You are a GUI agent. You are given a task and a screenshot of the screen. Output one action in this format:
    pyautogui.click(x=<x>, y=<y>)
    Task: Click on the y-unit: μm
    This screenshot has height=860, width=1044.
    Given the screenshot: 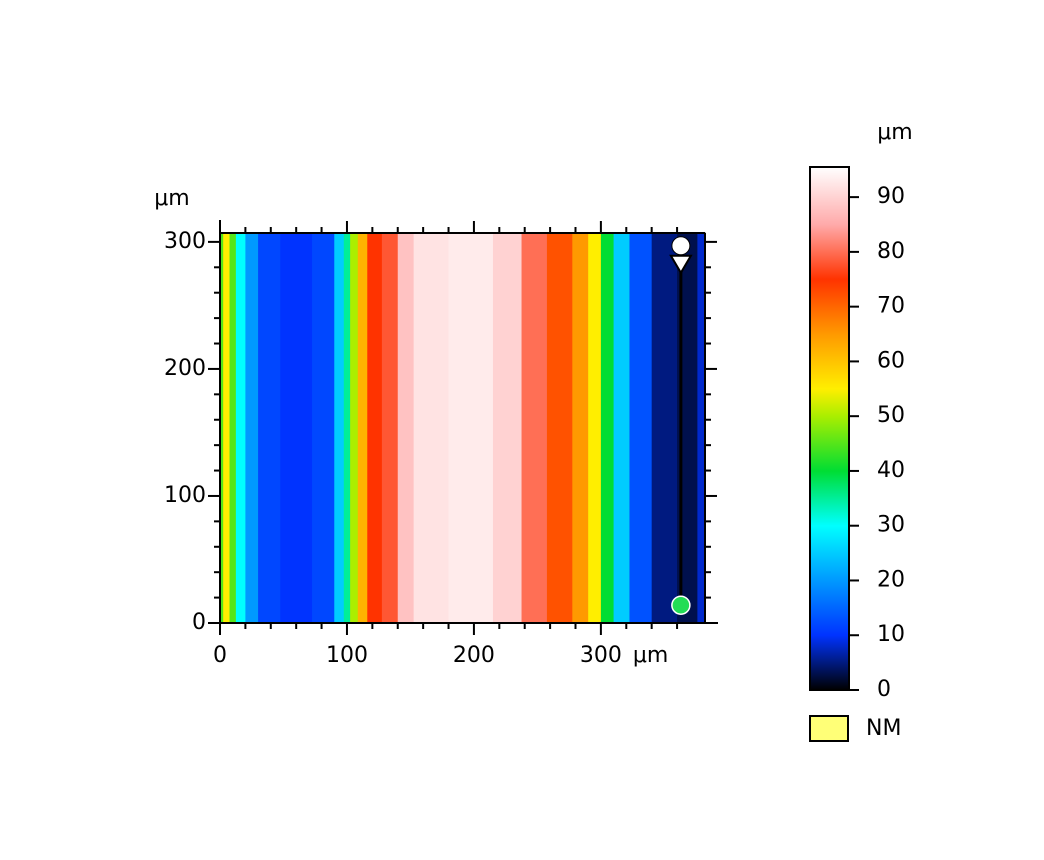 What is the action you would take?
    pyautogui.click(x=171, y=198)
    